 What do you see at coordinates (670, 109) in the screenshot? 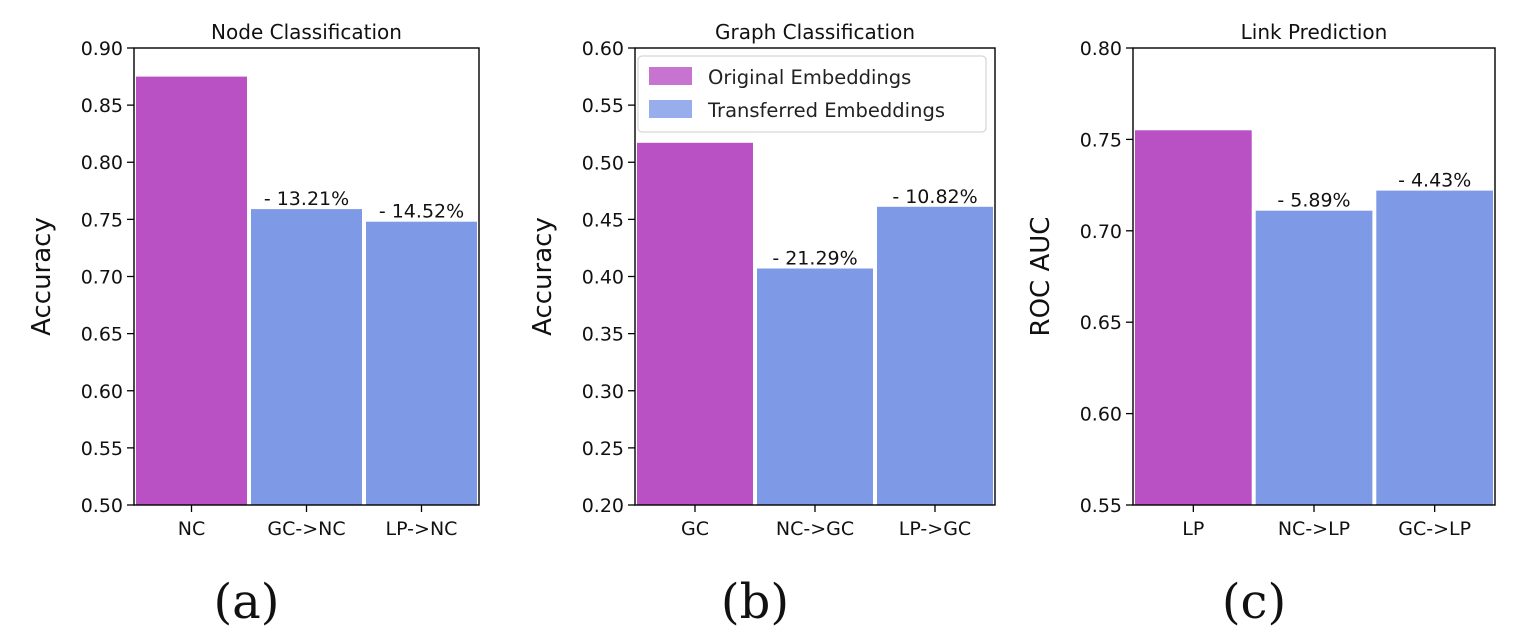
I see `legend-swatch-transferred` at bounding box center [670, 109].